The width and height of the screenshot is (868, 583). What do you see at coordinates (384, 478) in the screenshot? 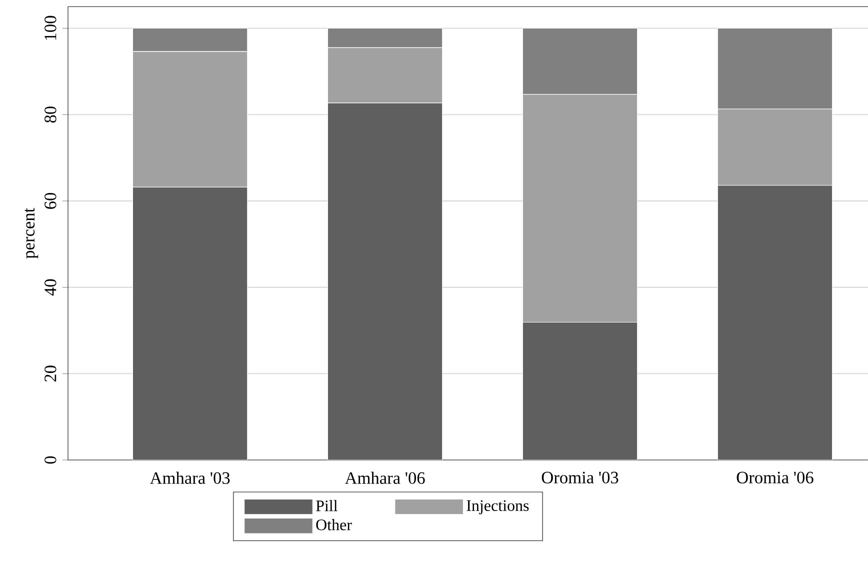
I see `x-tick-label: Amhara '06` at bounding box center [384, 478].